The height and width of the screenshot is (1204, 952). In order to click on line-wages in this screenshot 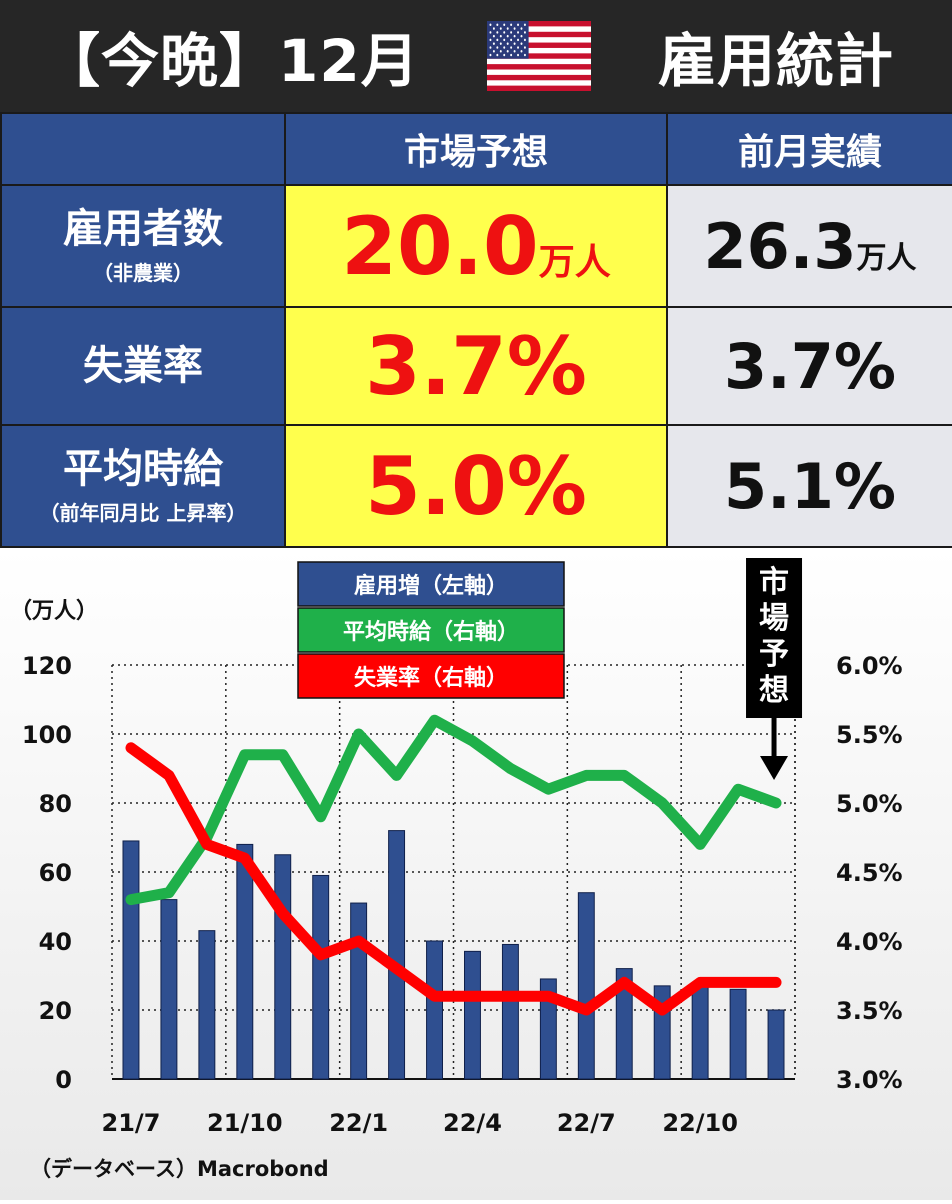, I will do `click(453, 810)`.